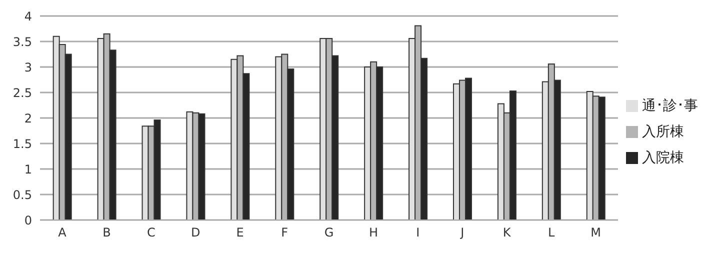  I want to click on legend-label: 通･診･事, so click(670, 106).